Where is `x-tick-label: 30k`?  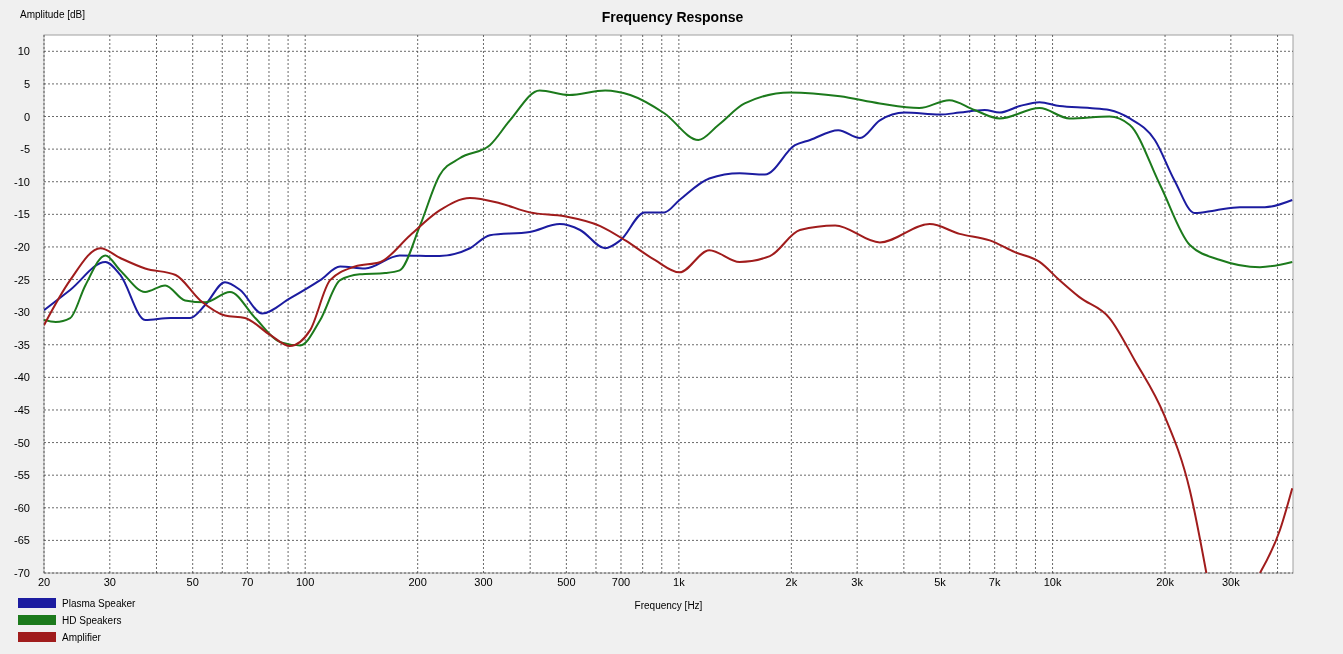 x-tick-label: 30k is located at coordinates (1231, 582).